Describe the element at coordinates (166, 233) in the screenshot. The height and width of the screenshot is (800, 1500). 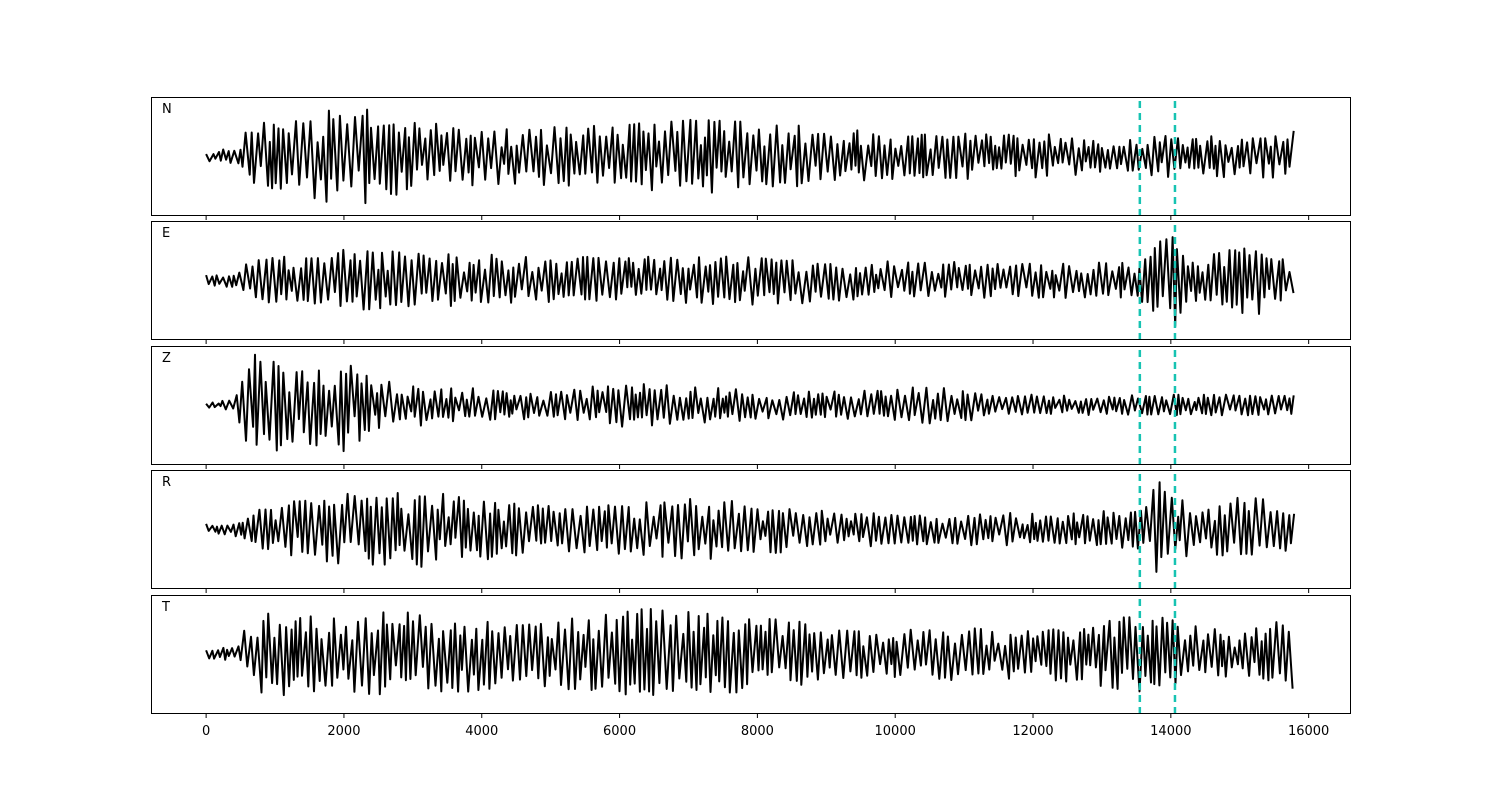
I see `panel-label: E` at that location.